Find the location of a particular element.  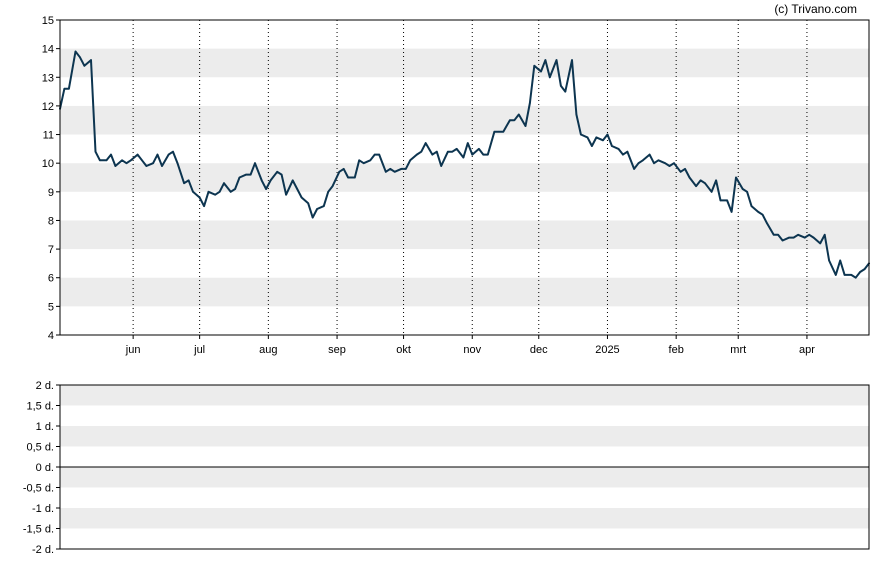

dividend-y-tick-label: -0,5 d. is located at coordinates (38, 489).